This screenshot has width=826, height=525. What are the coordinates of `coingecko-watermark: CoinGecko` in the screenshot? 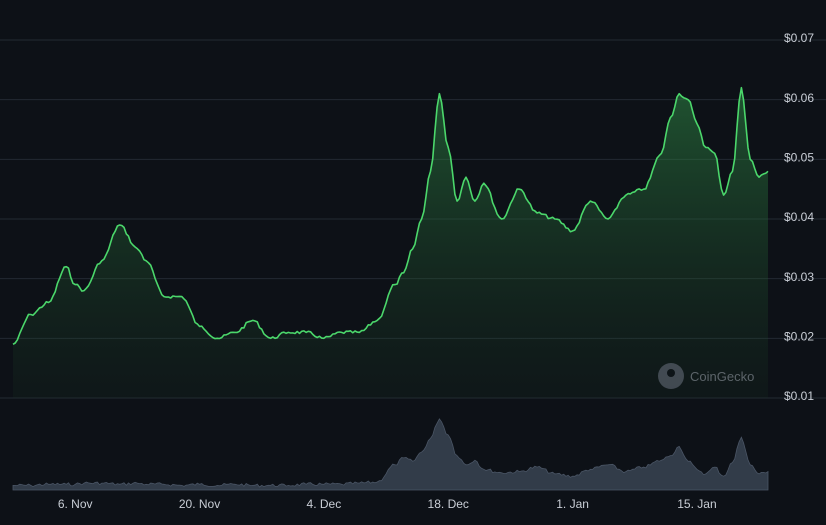 It's located at (706, 376).